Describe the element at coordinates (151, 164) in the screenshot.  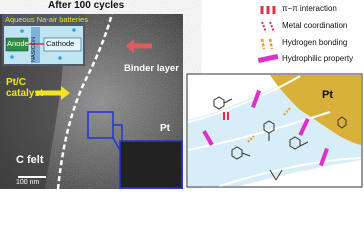
I see `zoom-box-large` at that location.